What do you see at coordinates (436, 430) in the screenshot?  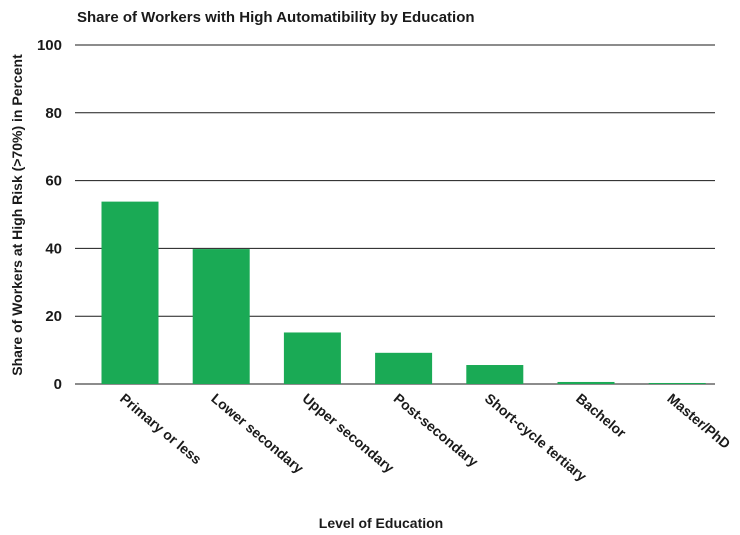 I see `x-tick-label: Post-secondary` at bounding box center [436, 430].